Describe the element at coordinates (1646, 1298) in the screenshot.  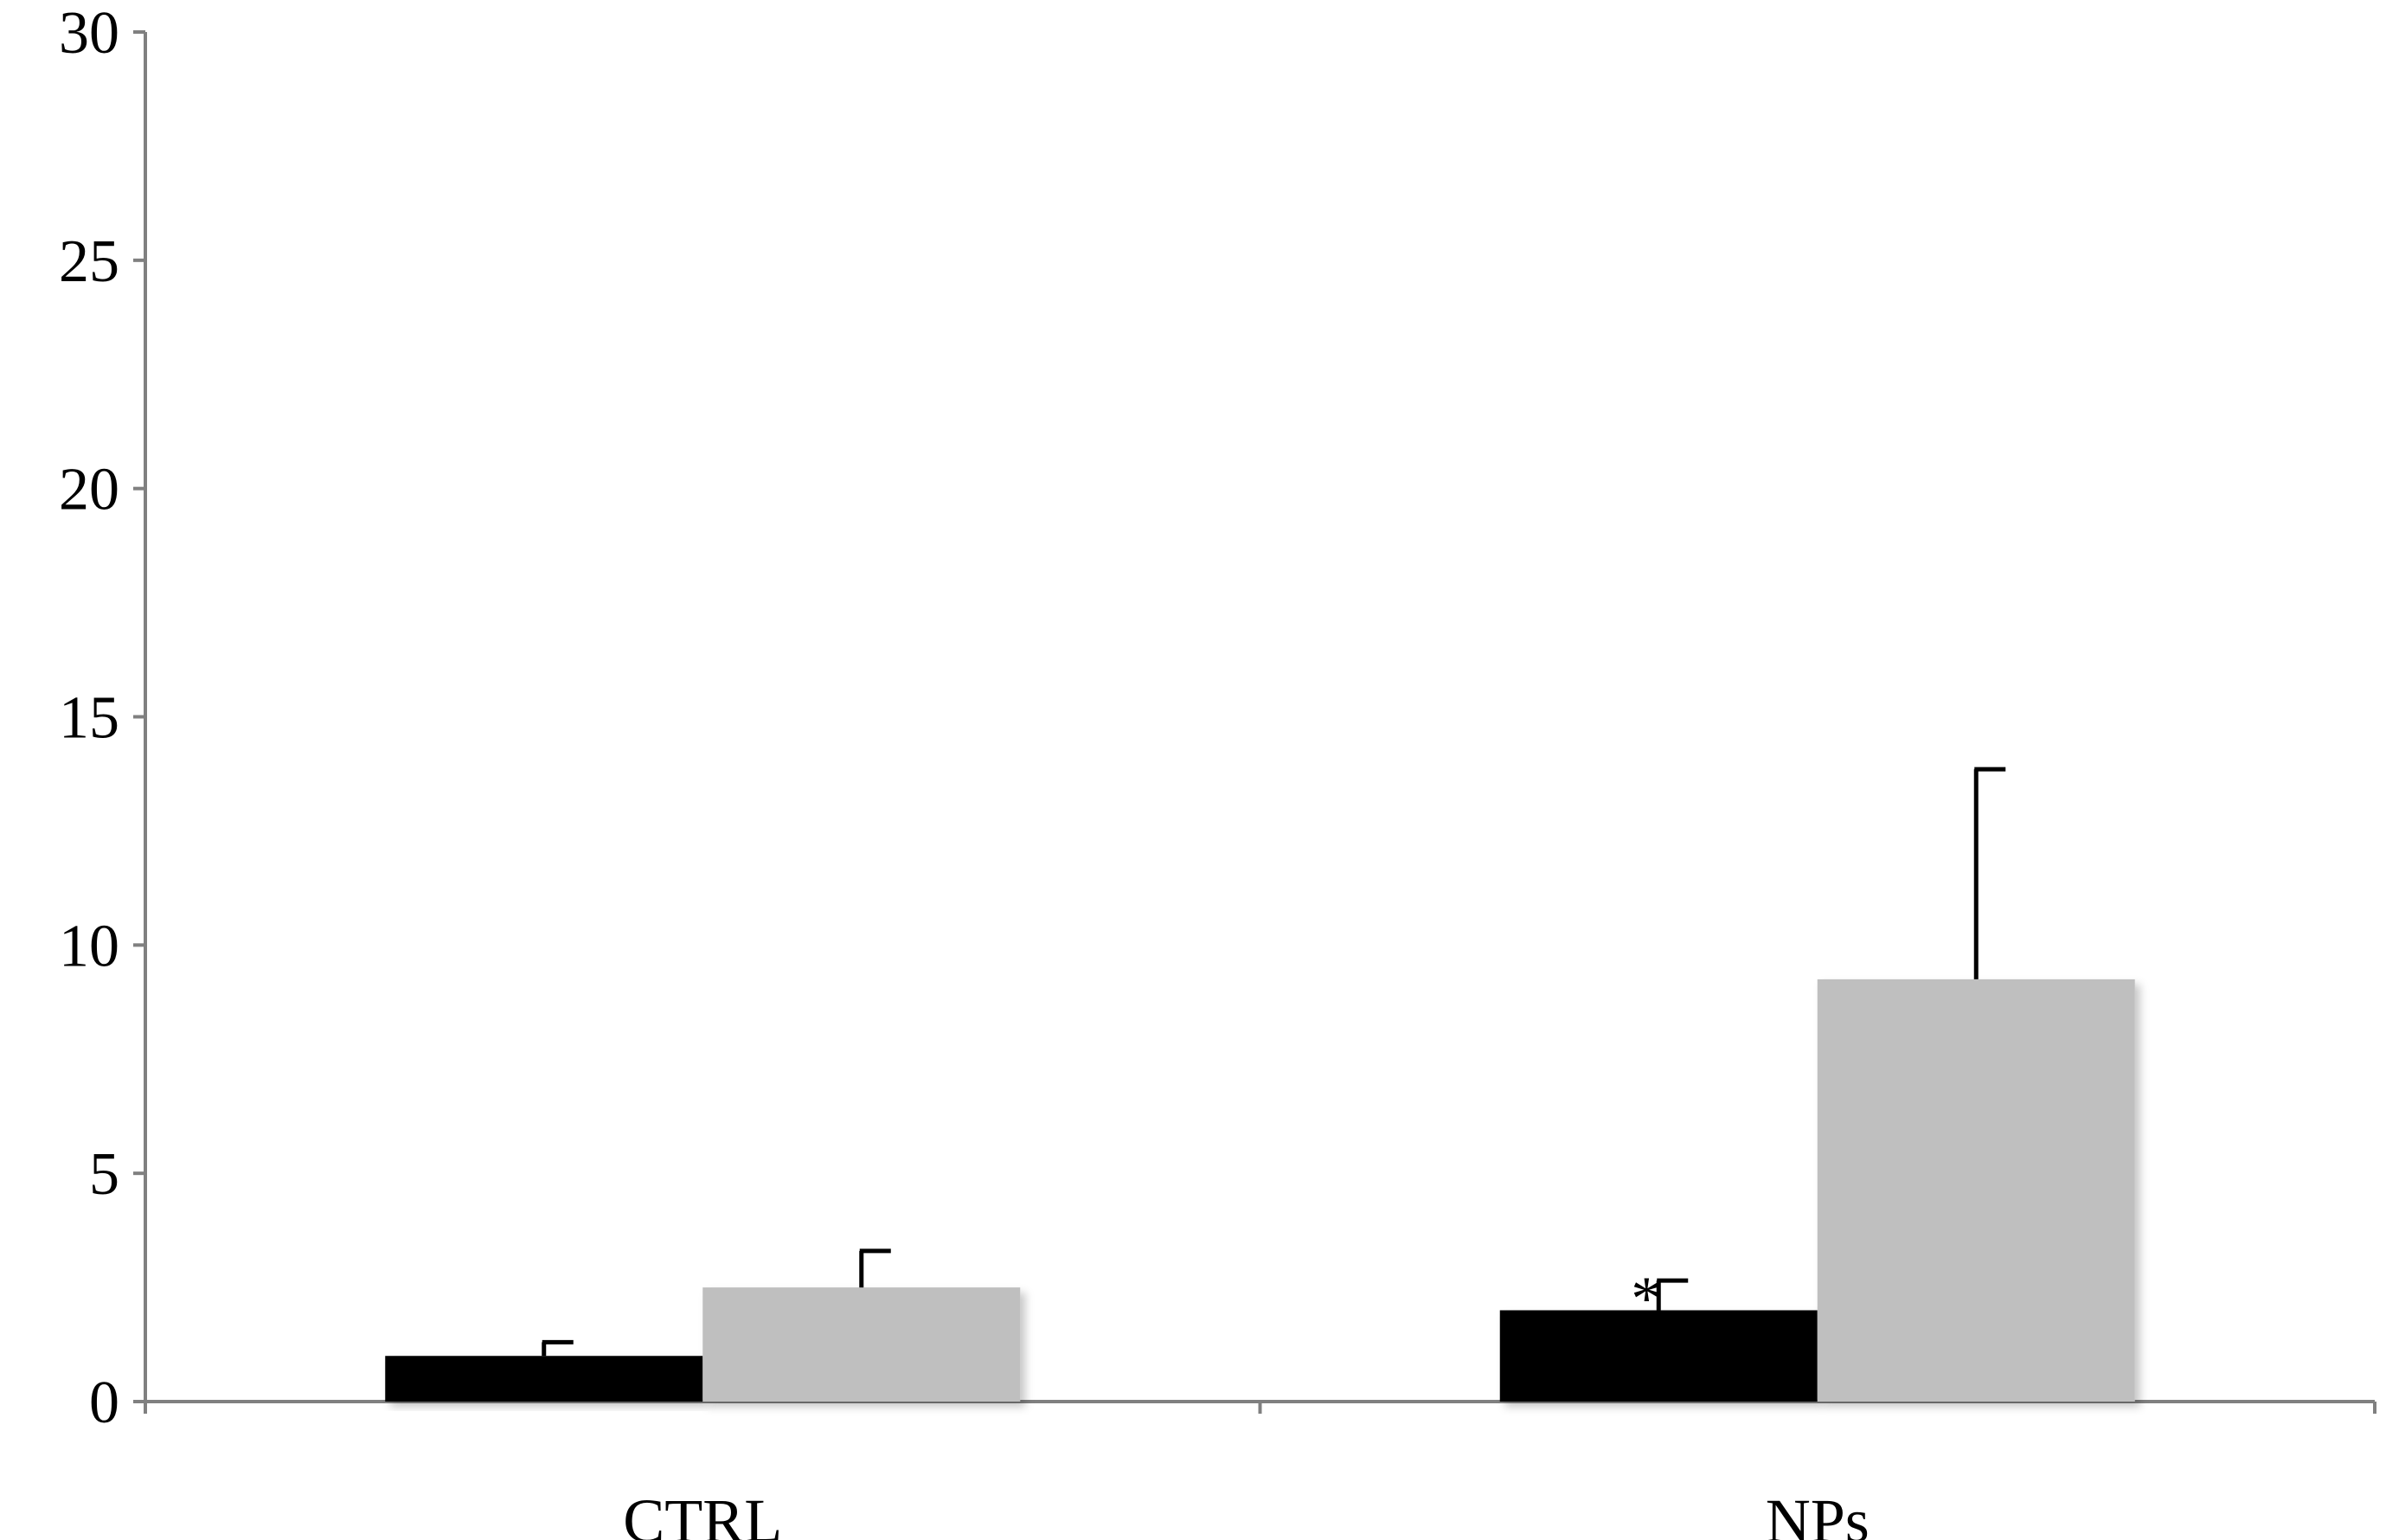
I see `significance-marker: *` at that location.